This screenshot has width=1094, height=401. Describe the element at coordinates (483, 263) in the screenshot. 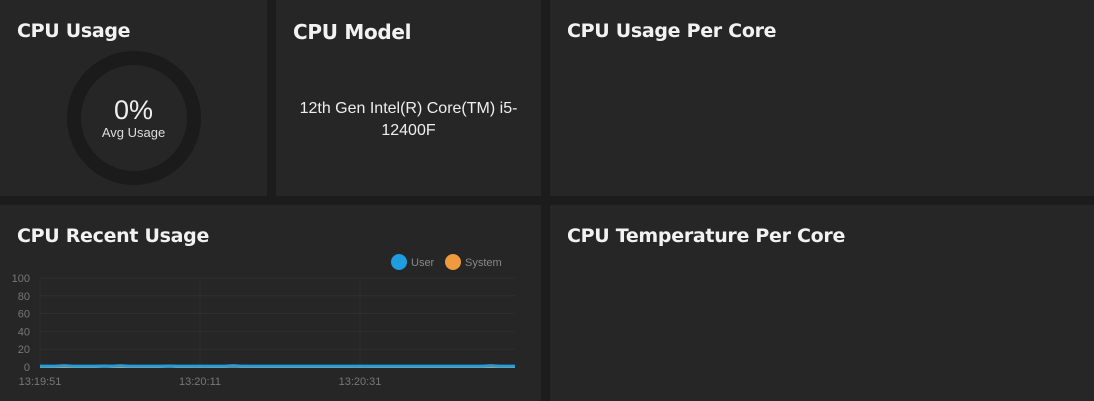

I see `legend-system-label: System` at that location.